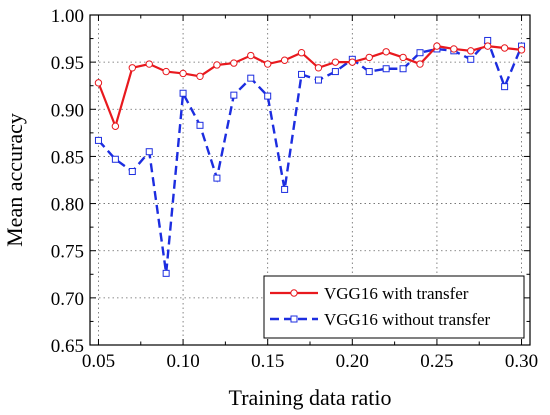 The height and width of the screenshot is (415, 550). What do you see at coordinates (67, 16) in the screenshot?
I see `y-tick-label: 1.00` at bounding box center [67, 16].